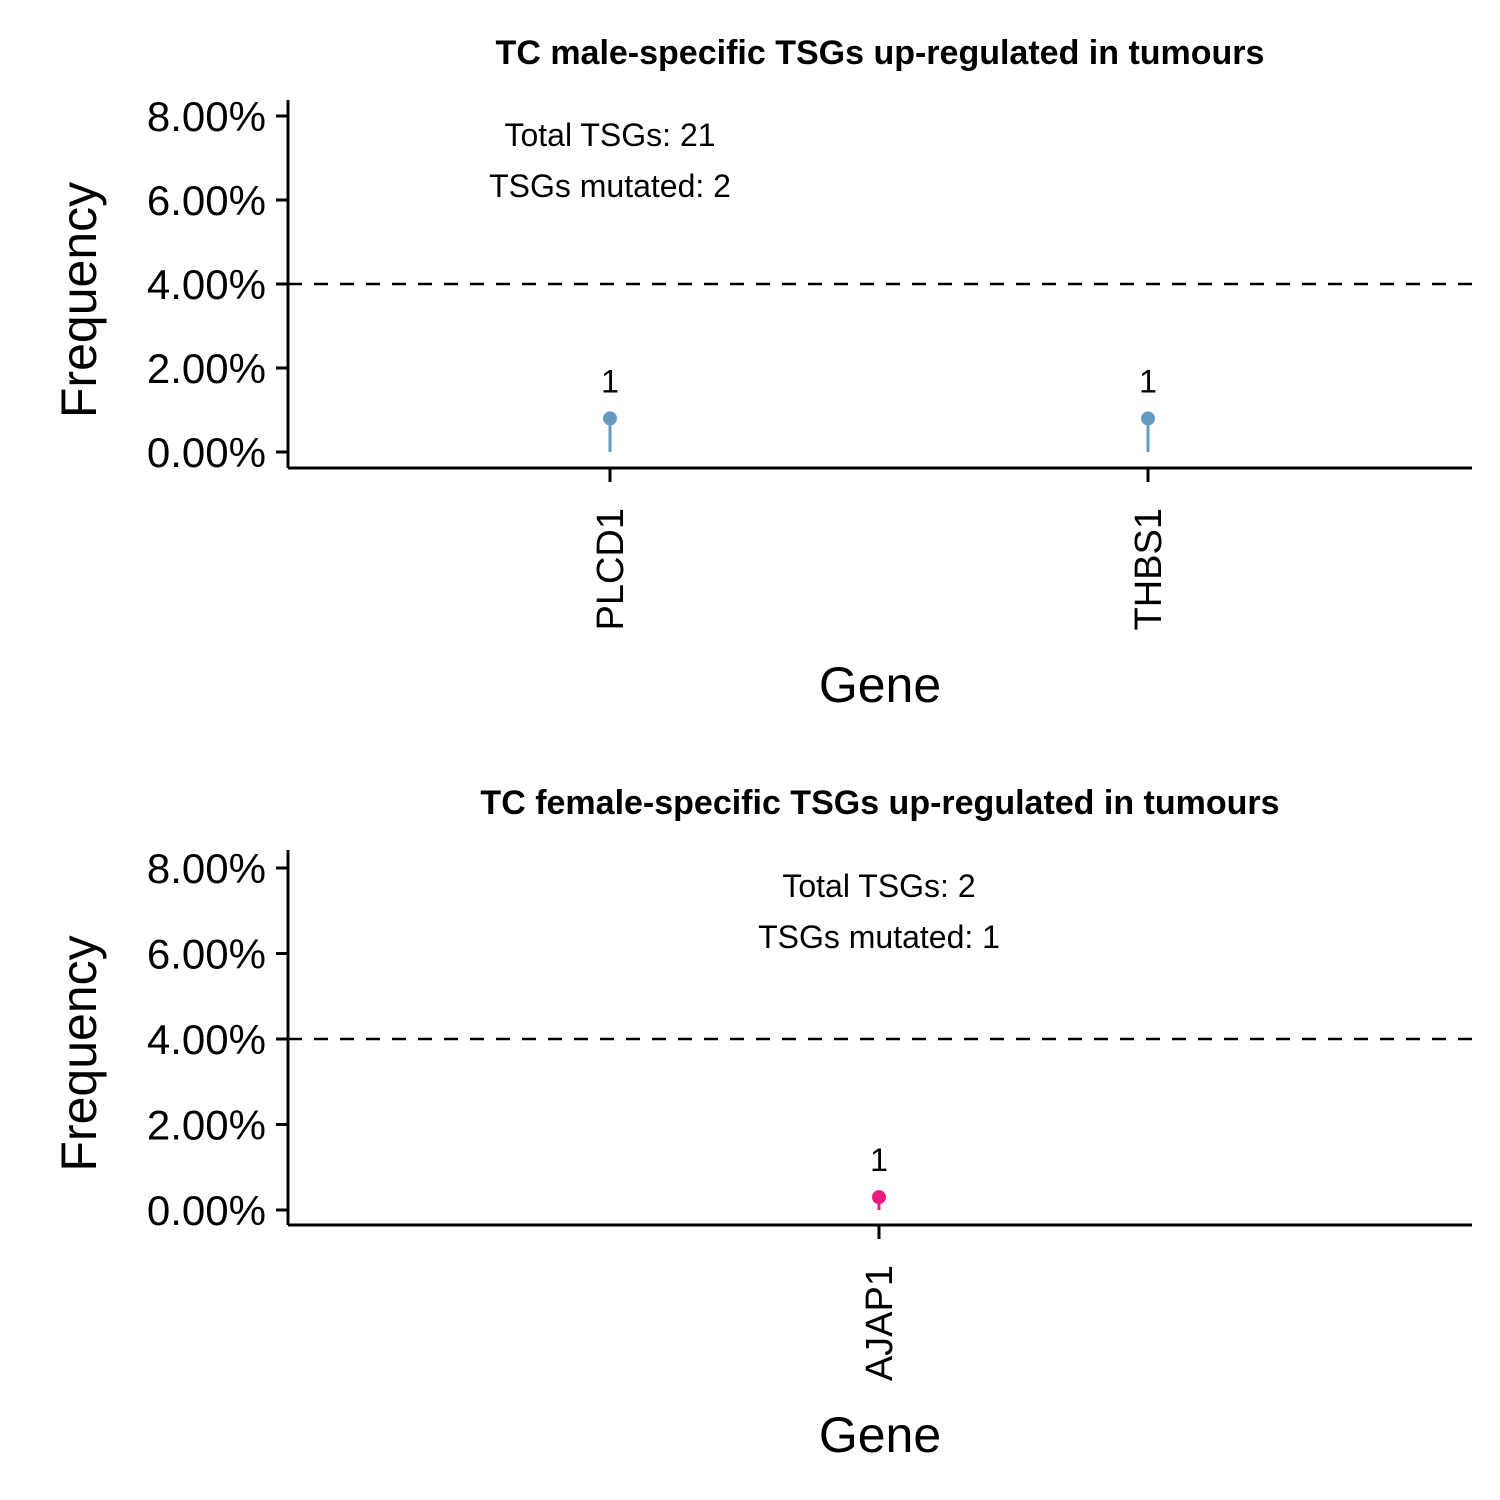 The width and height of the screenshot is (1500, 1500). Describe the element at coordinates (609, 135) in the screenshot. I see `annotation-text: Total TSGs: 21` at that location.